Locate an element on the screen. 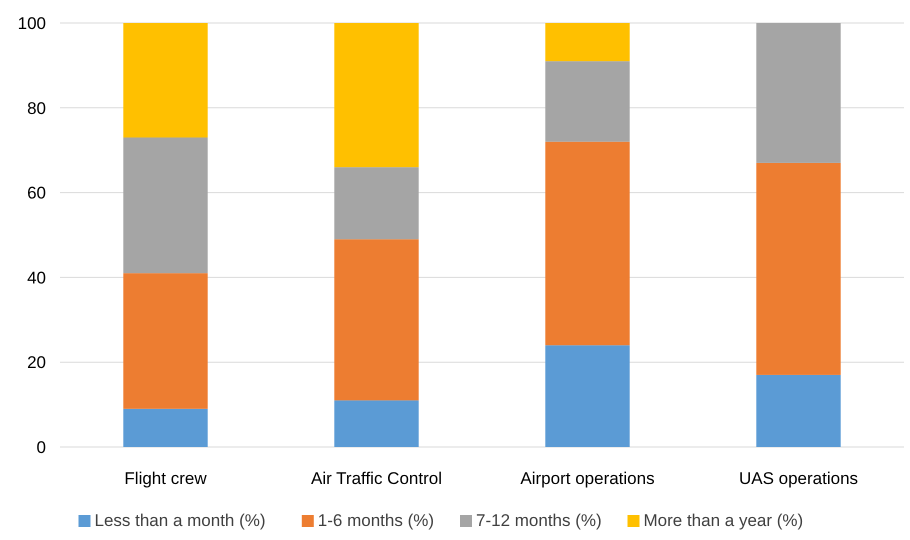  legend-label: 7-12 months (%) is located at coordinates (539, 520).